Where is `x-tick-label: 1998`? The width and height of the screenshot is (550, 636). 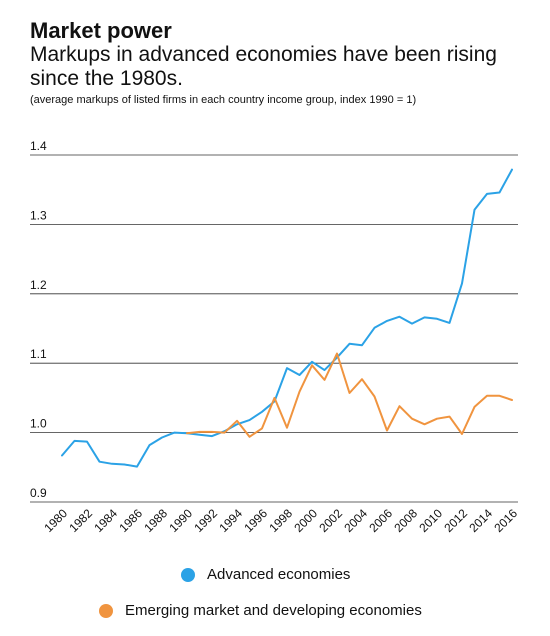
x-tick-label: 1998 is located at coordinates (280, 520).